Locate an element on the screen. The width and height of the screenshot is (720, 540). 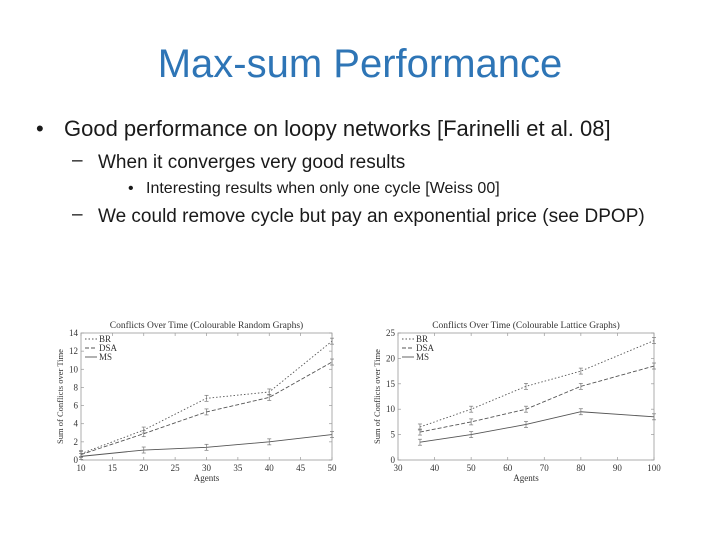
y-tick-label: 25 is located at coordinates (391, 333).